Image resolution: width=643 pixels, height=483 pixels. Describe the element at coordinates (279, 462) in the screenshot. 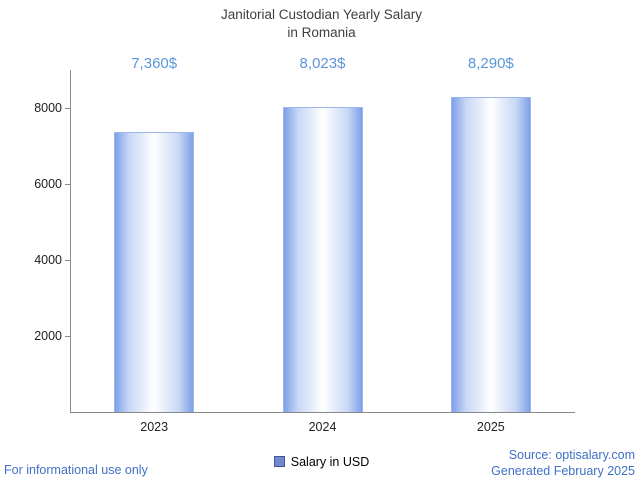

I see `legend-swatch-icon` at that location.